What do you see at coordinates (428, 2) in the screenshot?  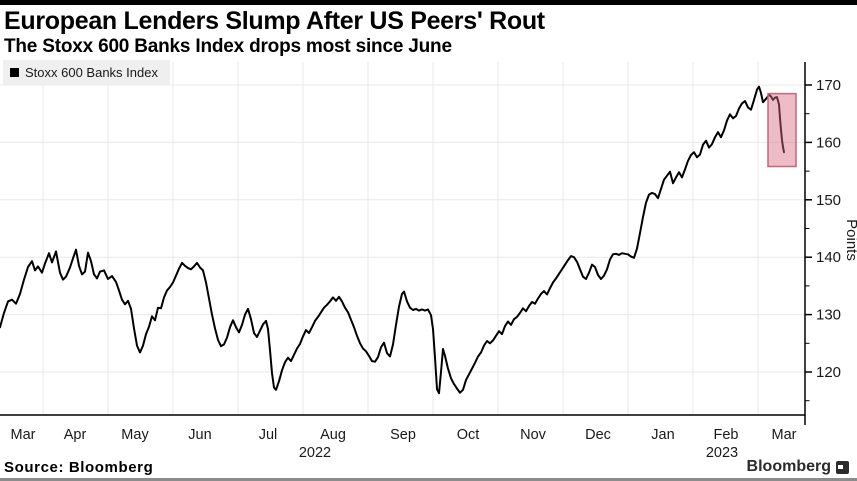 I see `top-accent-bar` at bounding box center [428, 2].